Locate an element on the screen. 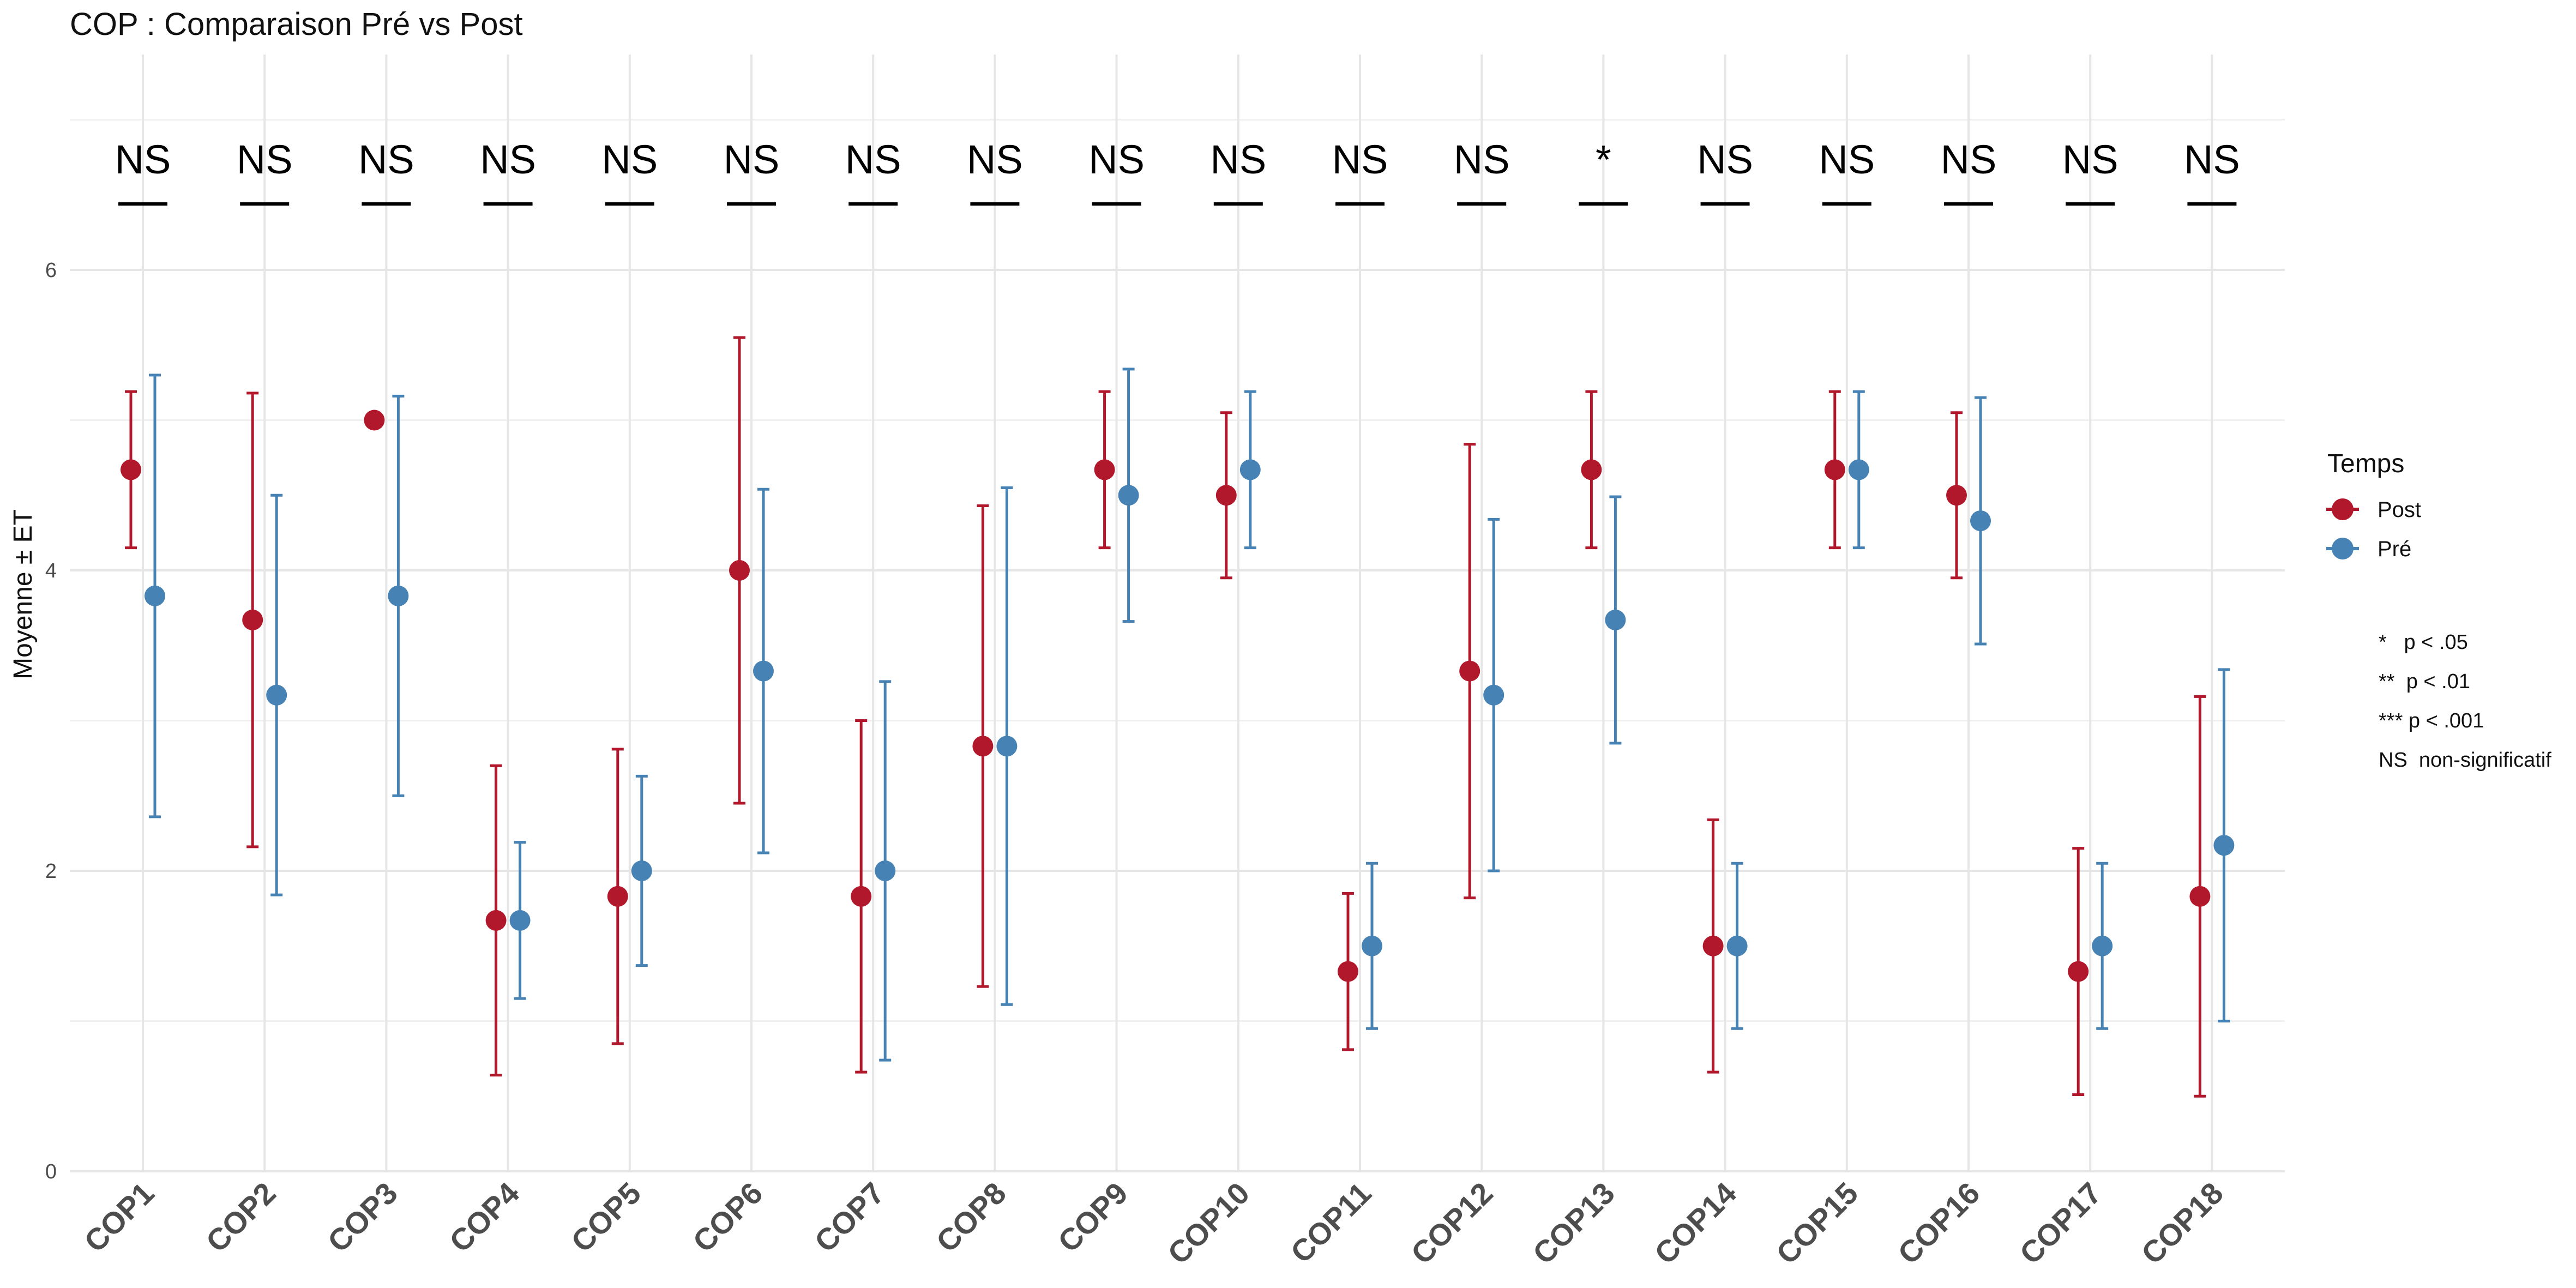 The image size is (2576, 1288). legend-title: Temps is located at coordinates (2365, 463).